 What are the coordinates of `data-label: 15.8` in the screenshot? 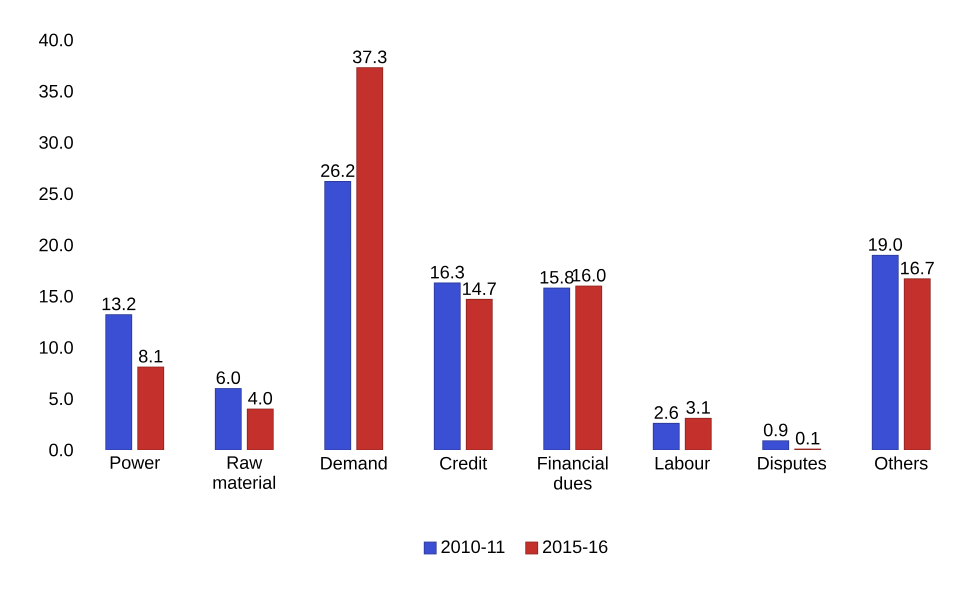 It's located at (557, 277).